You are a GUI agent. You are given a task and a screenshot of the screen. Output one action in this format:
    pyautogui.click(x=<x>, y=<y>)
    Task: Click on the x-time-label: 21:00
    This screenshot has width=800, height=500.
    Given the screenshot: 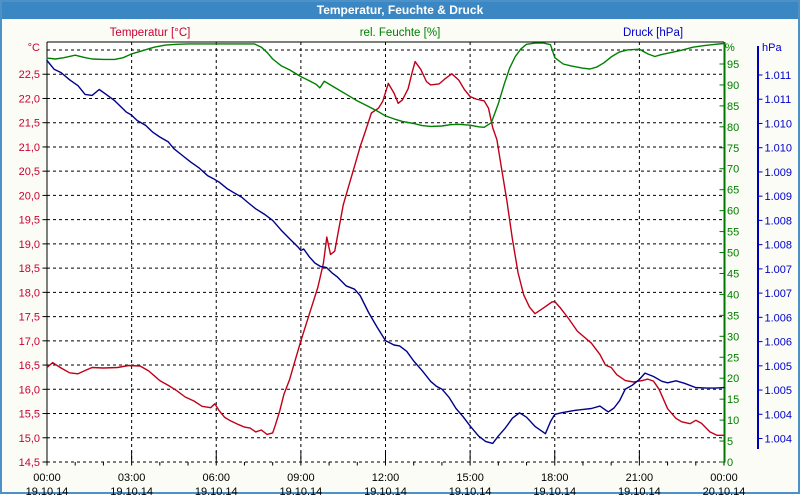 What is the action you would take?
    pyautogui.click(x=640, y=478)
    